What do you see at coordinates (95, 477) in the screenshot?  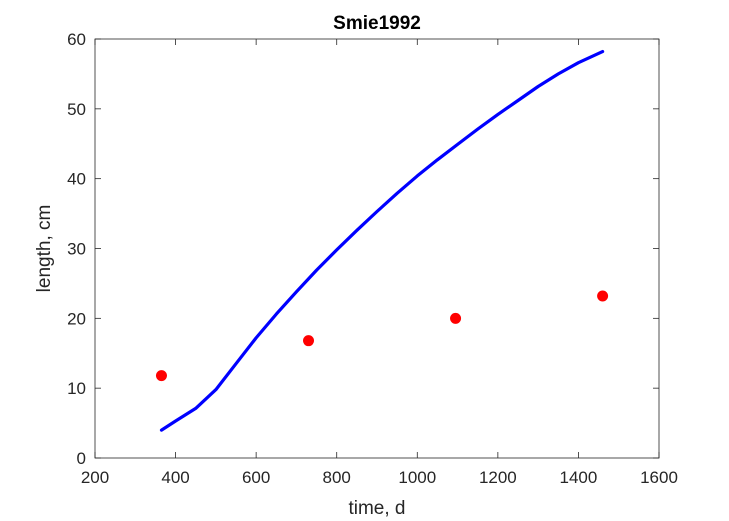 I see `x-tick-label: 200` at bounding box center [95, 477].